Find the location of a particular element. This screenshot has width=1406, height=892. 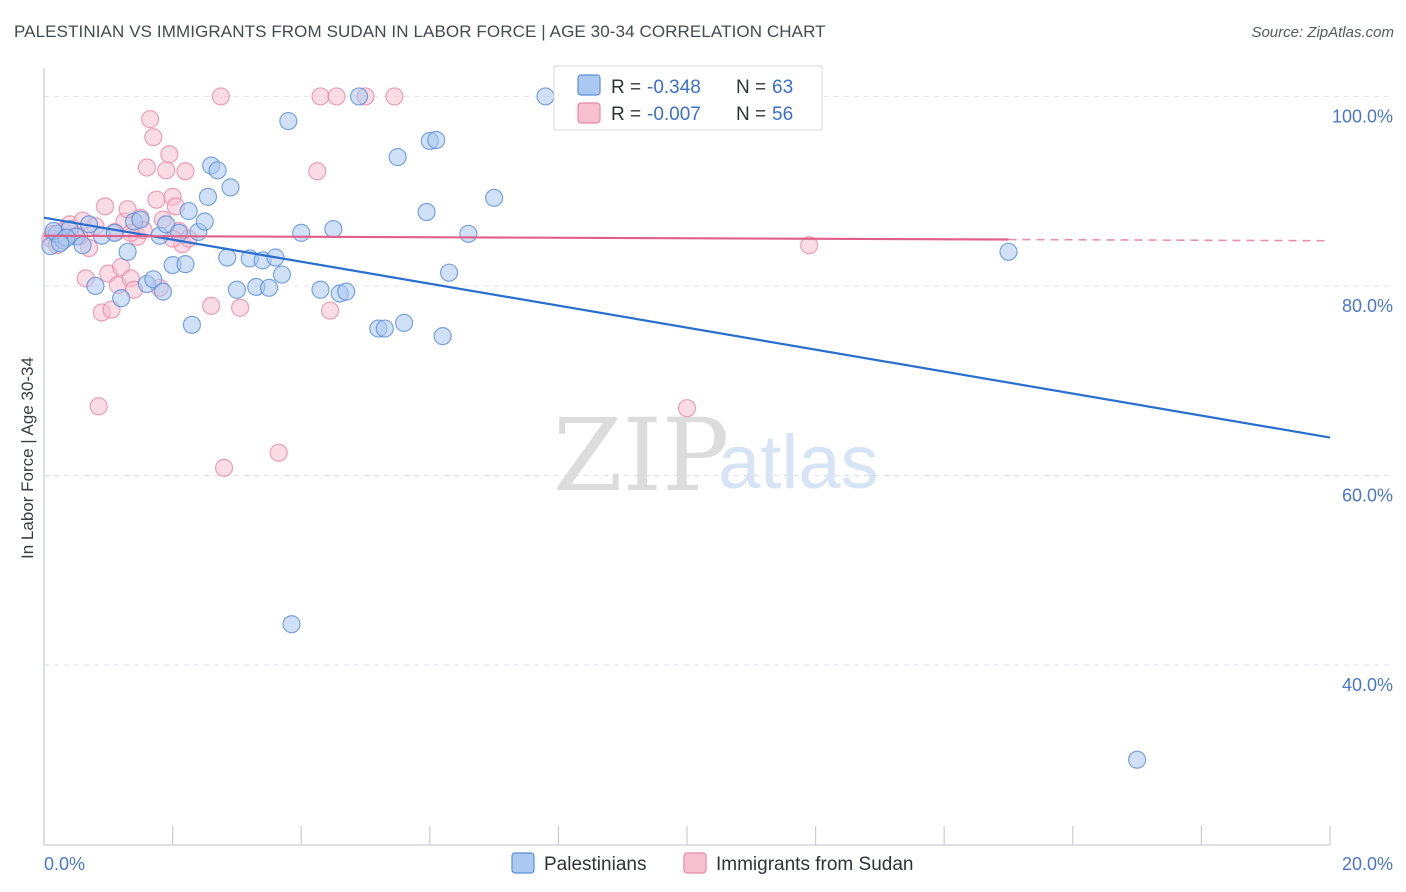

watermark: ZIP atlas is located at coordinates (716, 455).